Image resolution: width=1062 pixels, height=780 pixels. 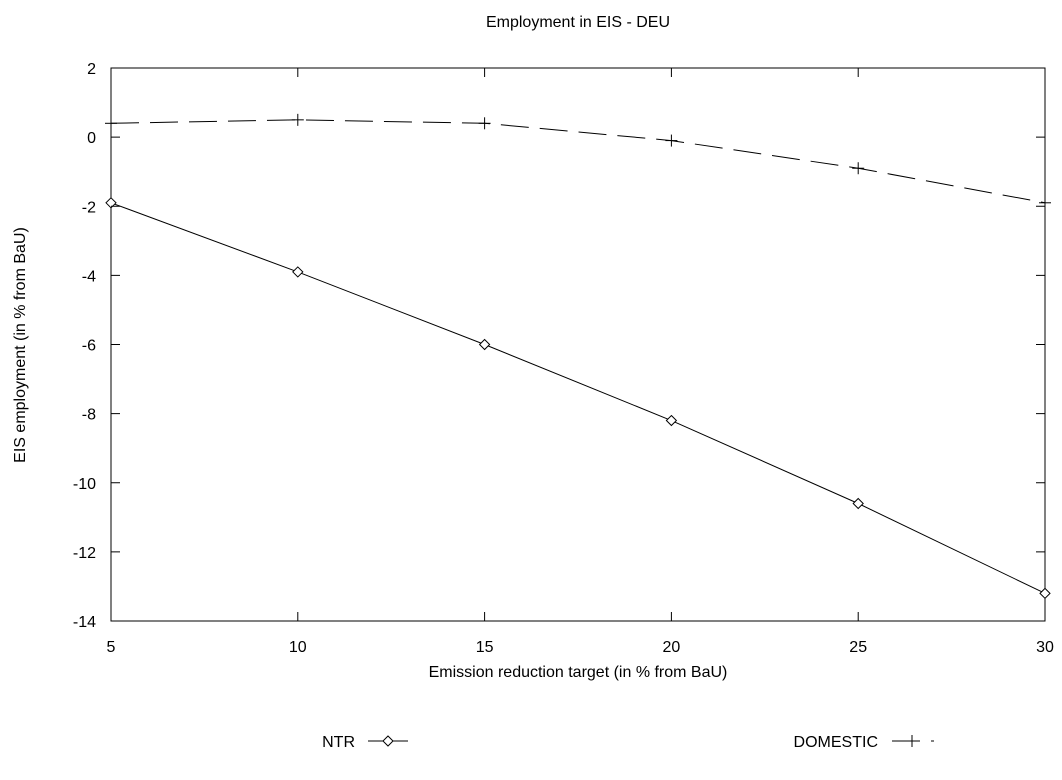 What do you see at coordinates (20, 345) in the screenshot?
I see `y-axis-label: EIS employment (in % from BaU)` at bounding box center [20, 345].